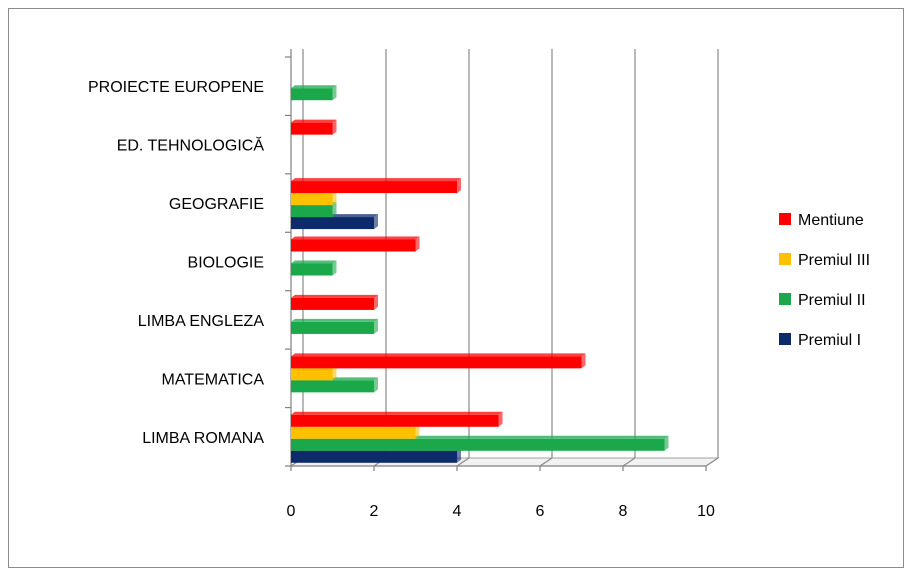 The image size is (917, 568). I want to click on bar-ed-tehnologic-mentiune, so click(314, 127).